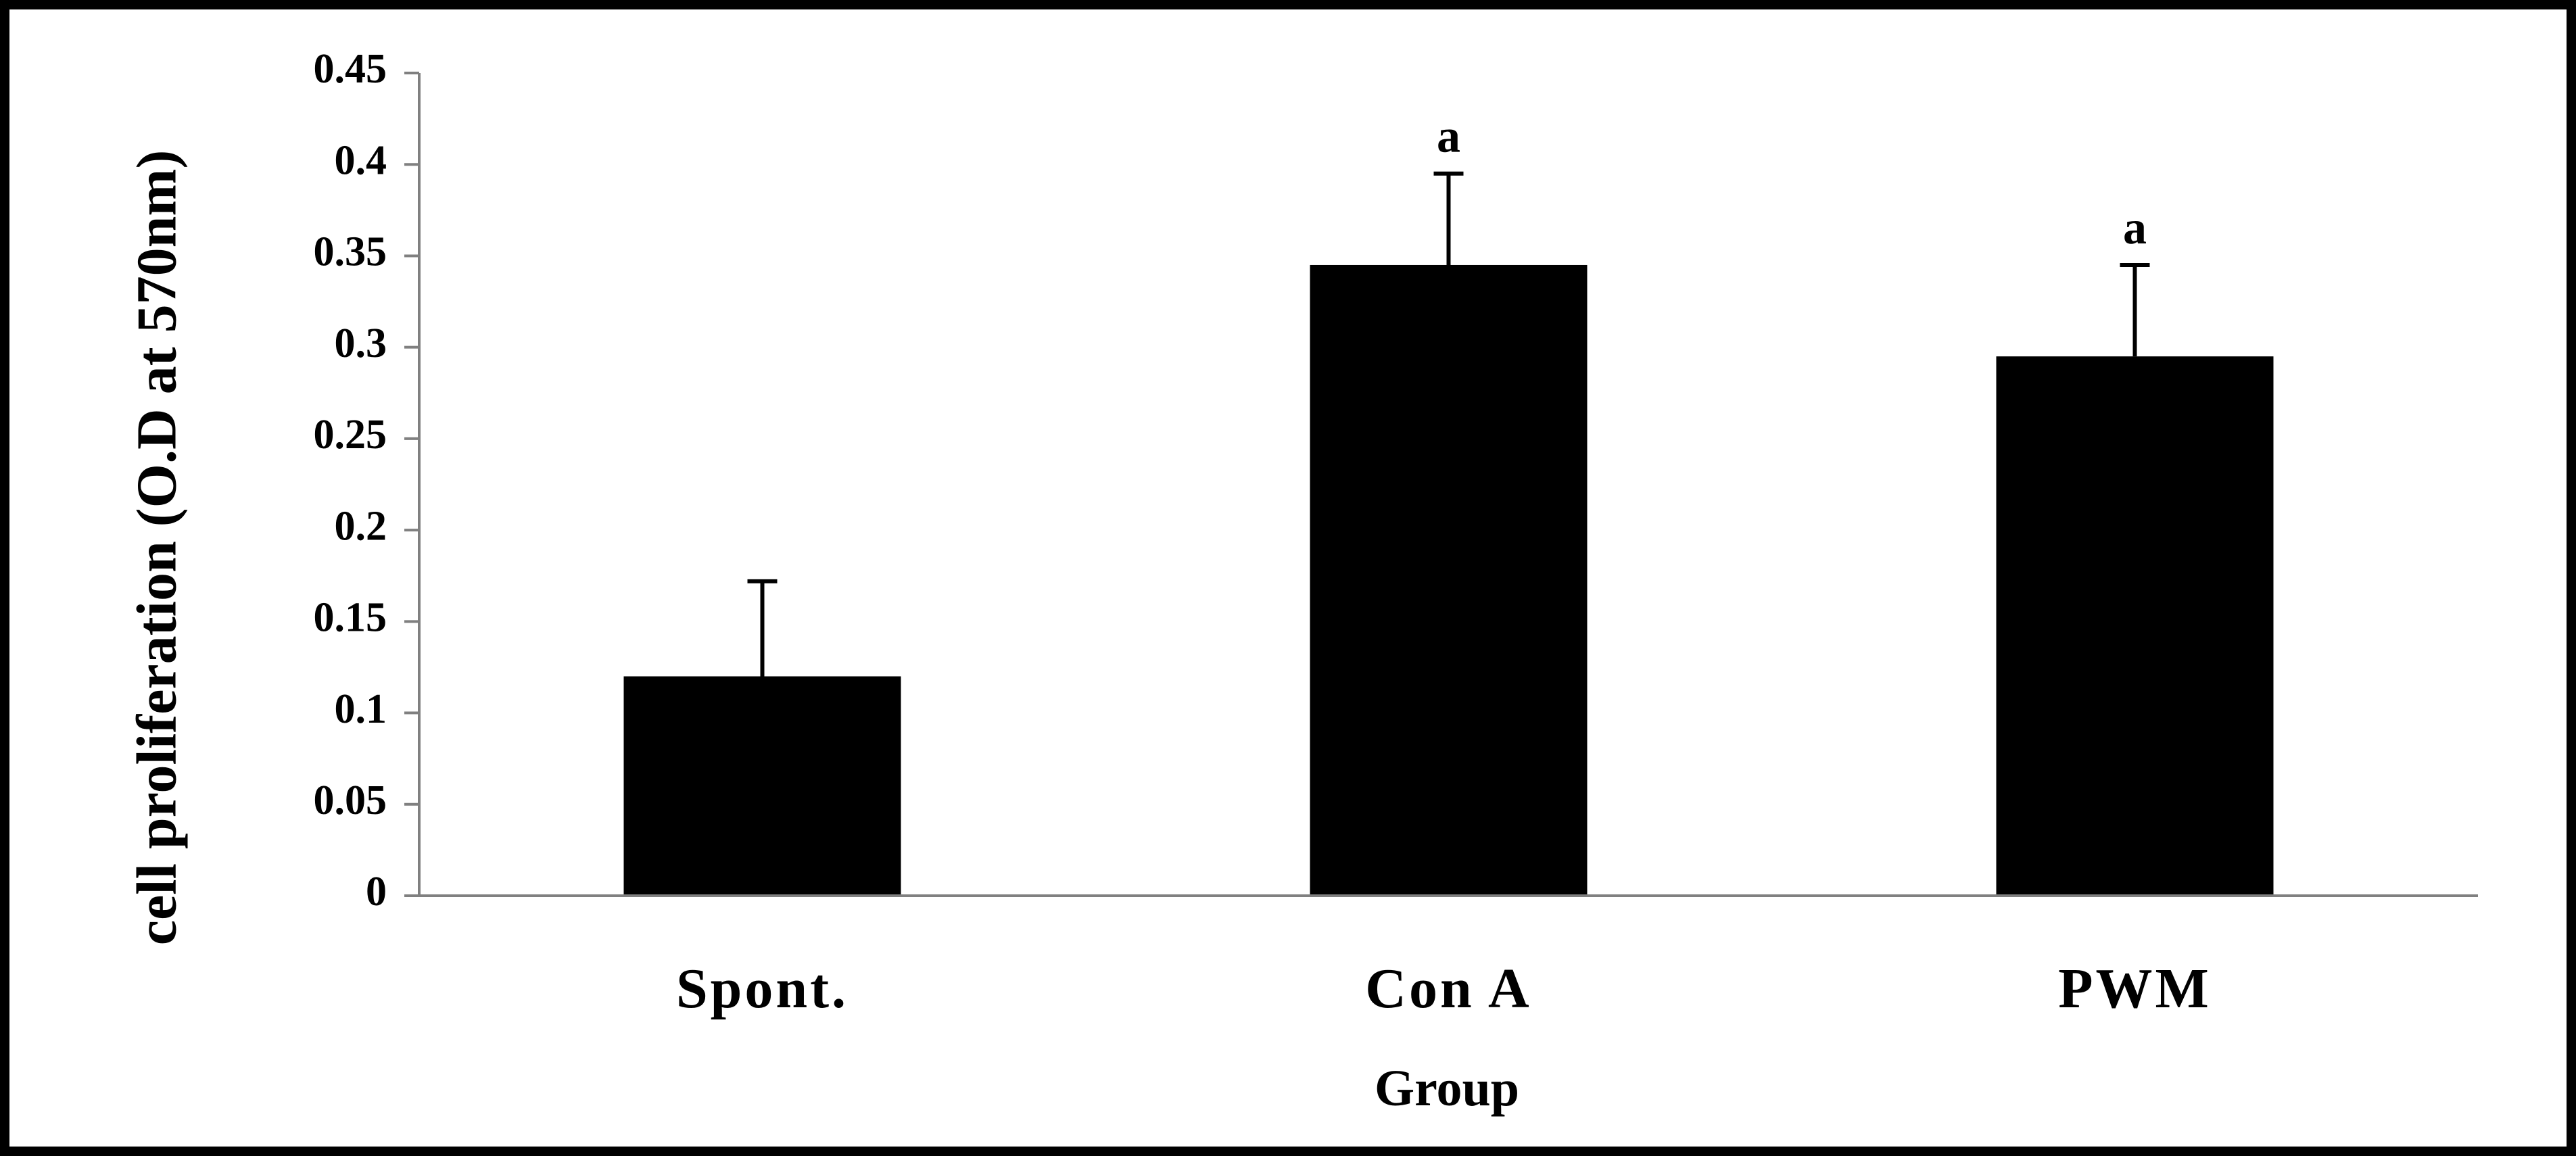 The image size is (2576, 1156). What do you see at coordinates (361, 709) in the screenshot?
I see `y-tick-label: 0.1` at bounding box center [361, 709].